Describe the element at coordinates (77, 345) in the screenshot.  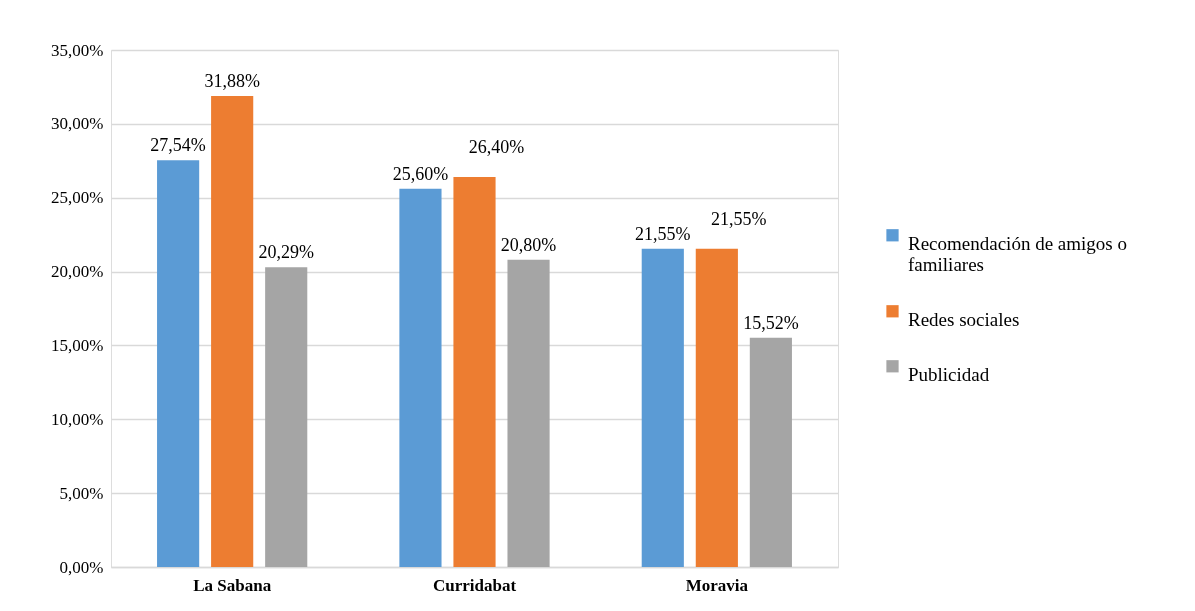
I see `y-tick-label: 15,00%` at that location.